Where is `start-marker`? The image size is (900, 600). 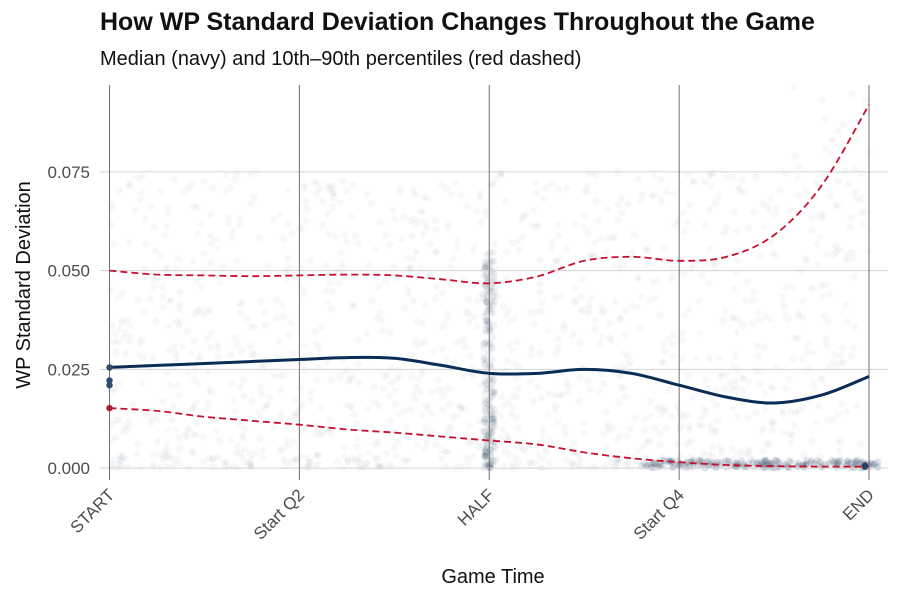
start-marker is located at coordinates (109, 385).